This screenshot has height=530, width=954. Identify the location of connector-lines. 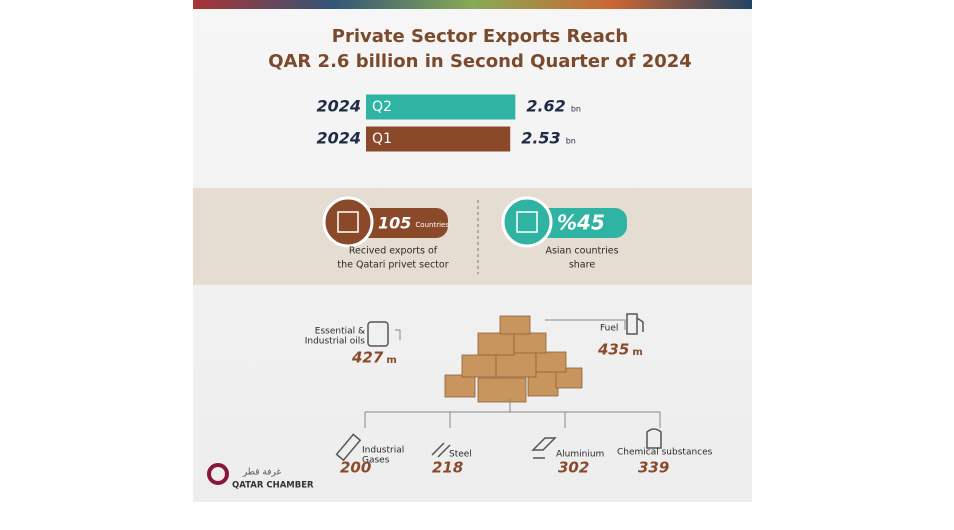
(512, 373).